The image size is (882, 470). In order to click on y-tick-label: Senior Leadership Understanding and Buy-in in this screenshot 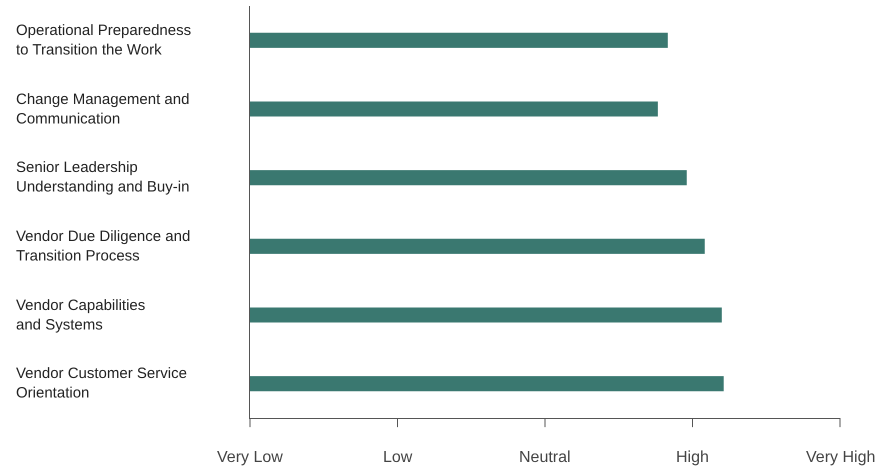, I will do `click(103, 177)`.